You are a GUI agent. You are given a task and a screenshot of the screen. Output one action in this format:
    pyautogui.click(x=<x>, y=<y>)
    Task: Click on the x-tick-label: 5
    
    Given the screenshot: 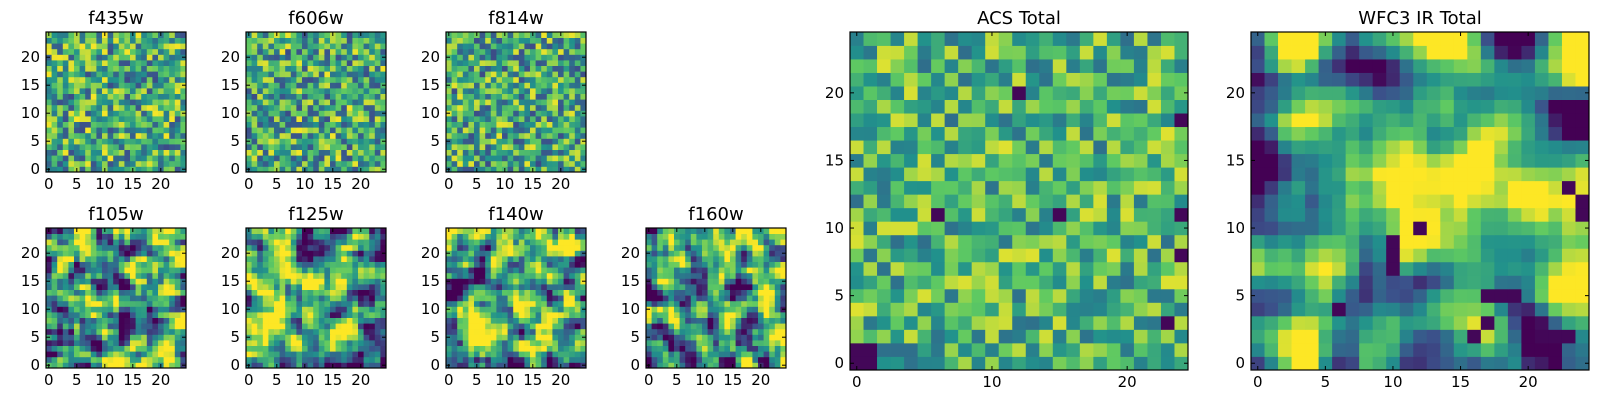 What is the action you would take?
    pyautogui.click(x=277, y=184)
    